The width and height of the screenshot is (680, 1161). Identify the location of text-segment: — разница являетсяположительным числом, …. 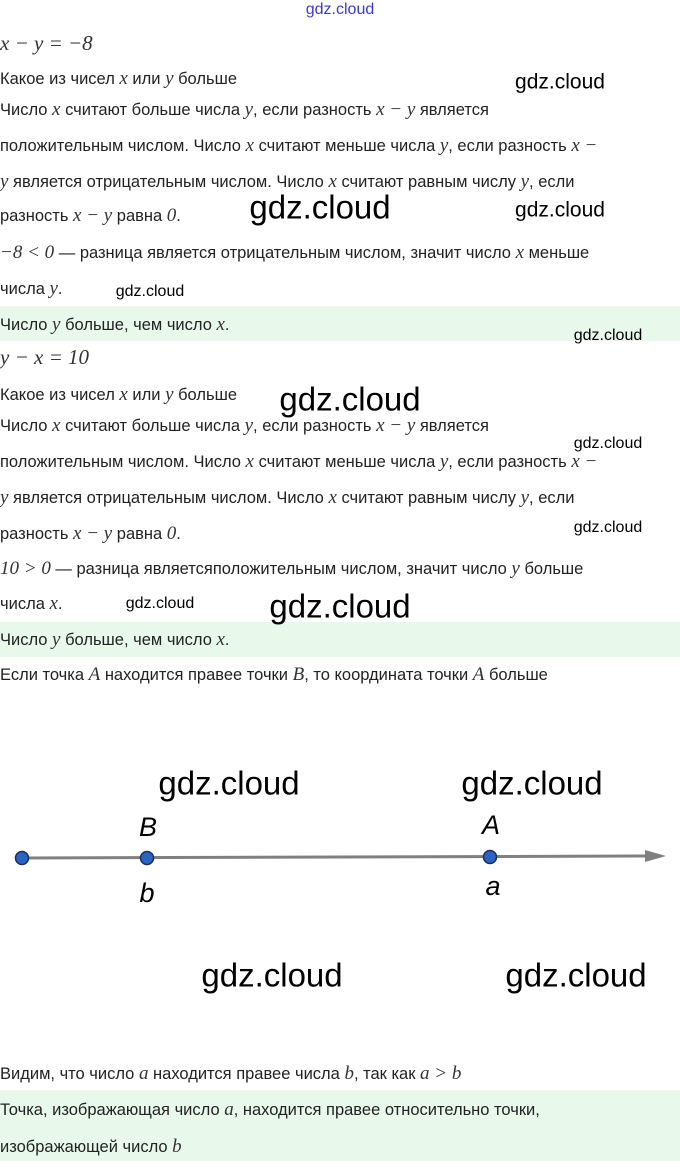
(281, 569).